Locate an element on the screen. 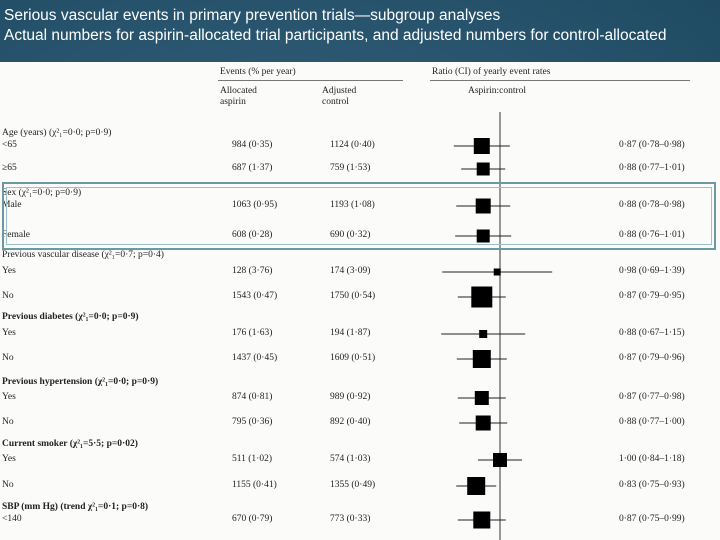  control-column-header-2: control is located at coordinates (335, 102).